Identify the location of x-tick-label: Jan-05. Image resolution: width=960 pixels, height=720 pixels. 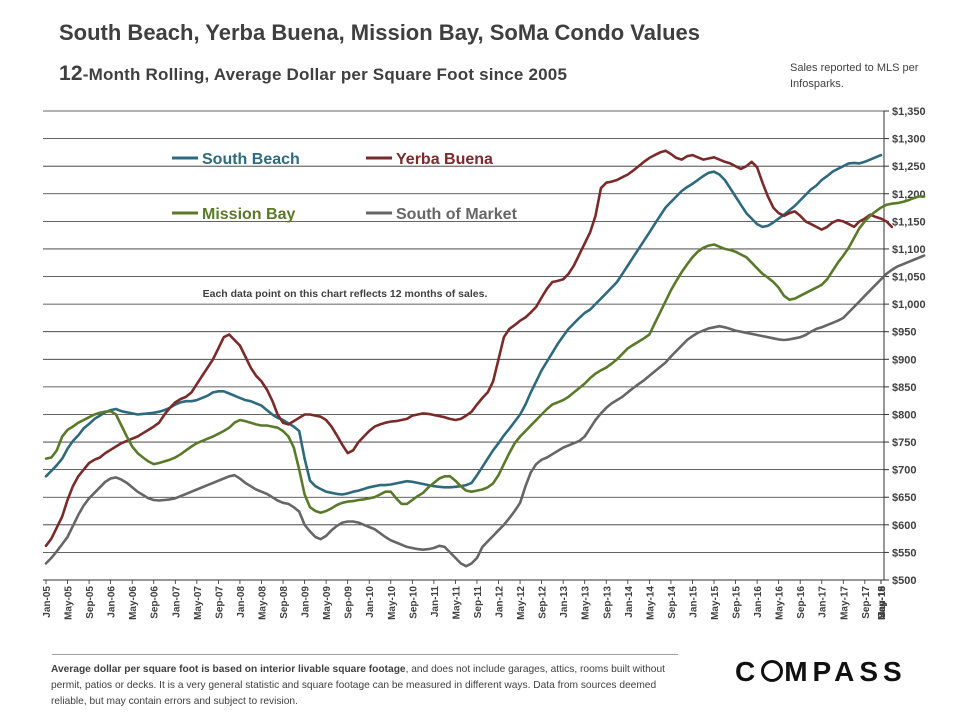
(47, 602).